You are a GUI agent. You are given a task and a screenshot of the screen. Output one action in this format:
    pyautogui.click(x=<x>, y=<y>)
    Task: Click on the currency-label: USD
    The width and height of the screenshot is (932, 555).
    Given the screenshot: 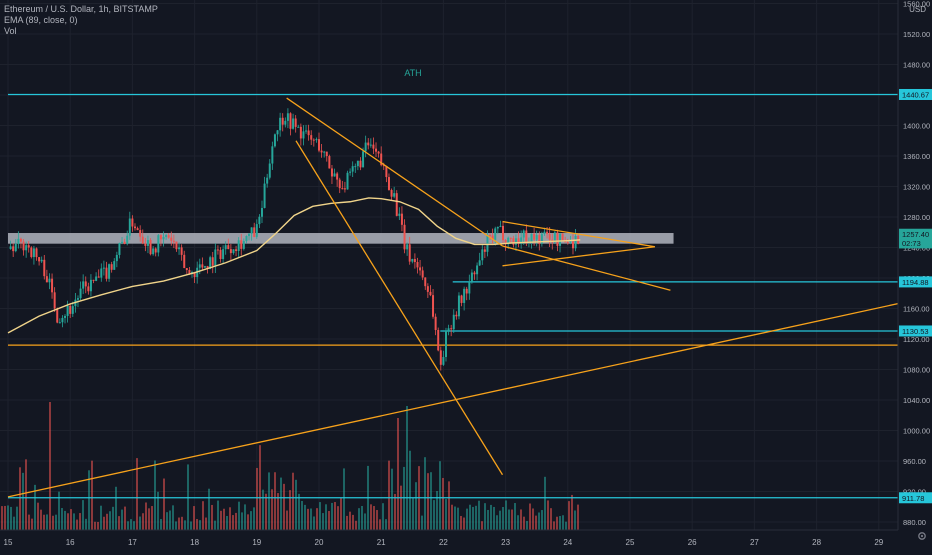 What is the action you would take?
    pyautogui.click(x=917, y=9)
    